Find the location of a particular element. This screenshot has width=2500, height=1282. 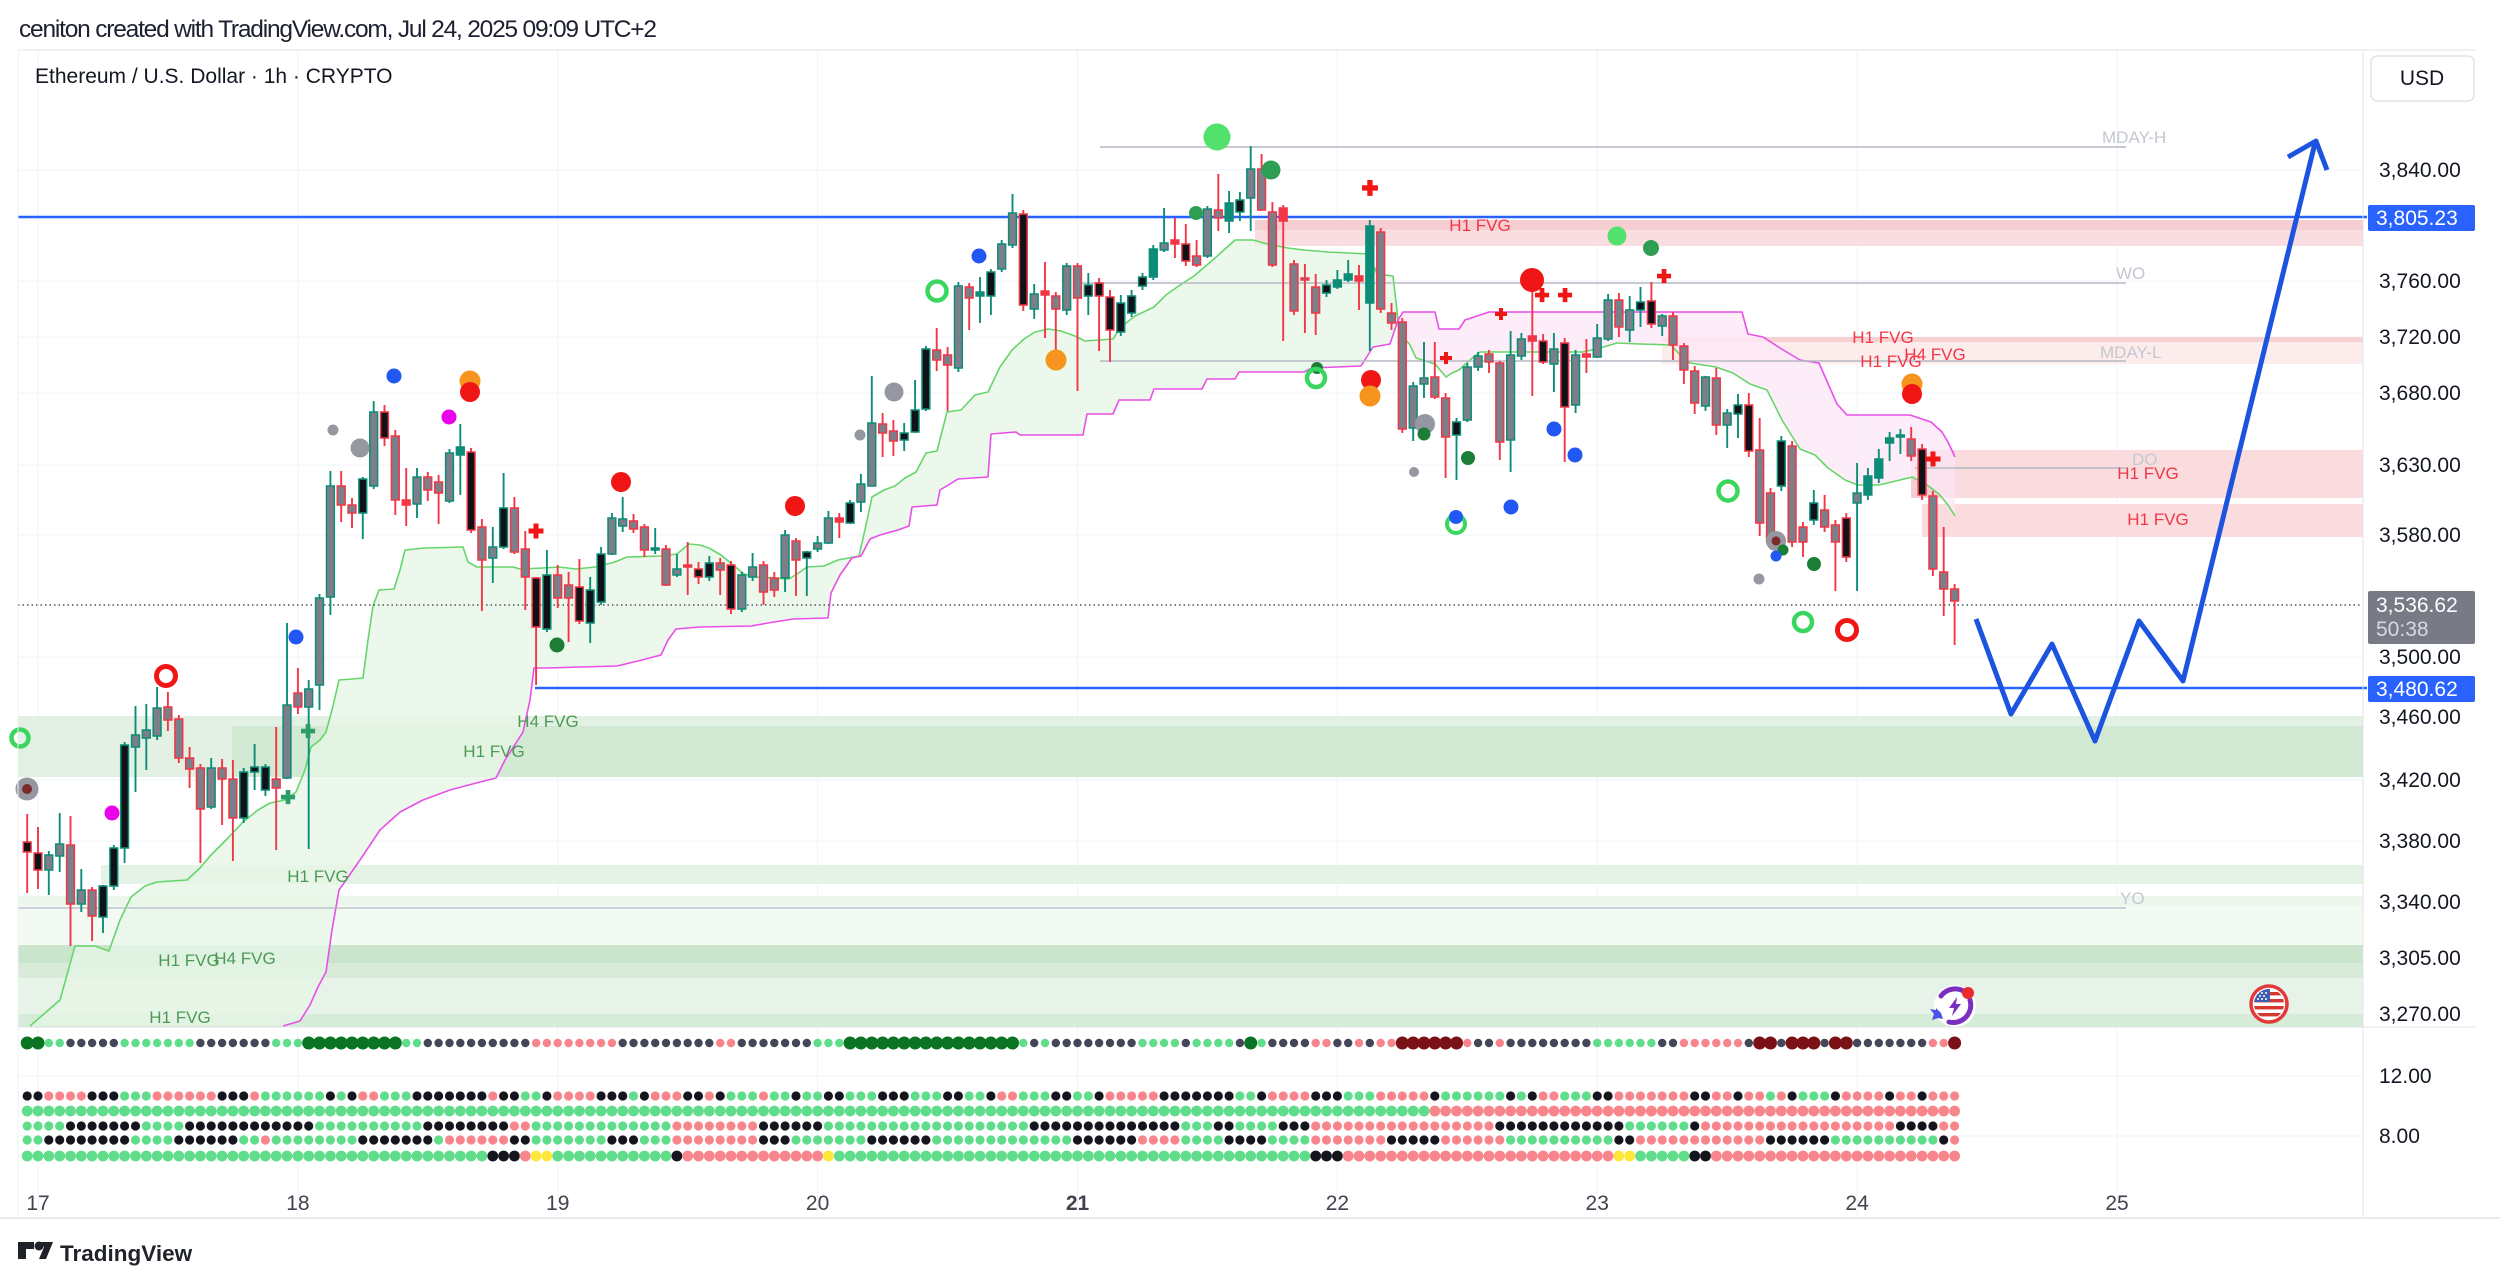

svg-text: YO is located at coordinates (2132, 898).